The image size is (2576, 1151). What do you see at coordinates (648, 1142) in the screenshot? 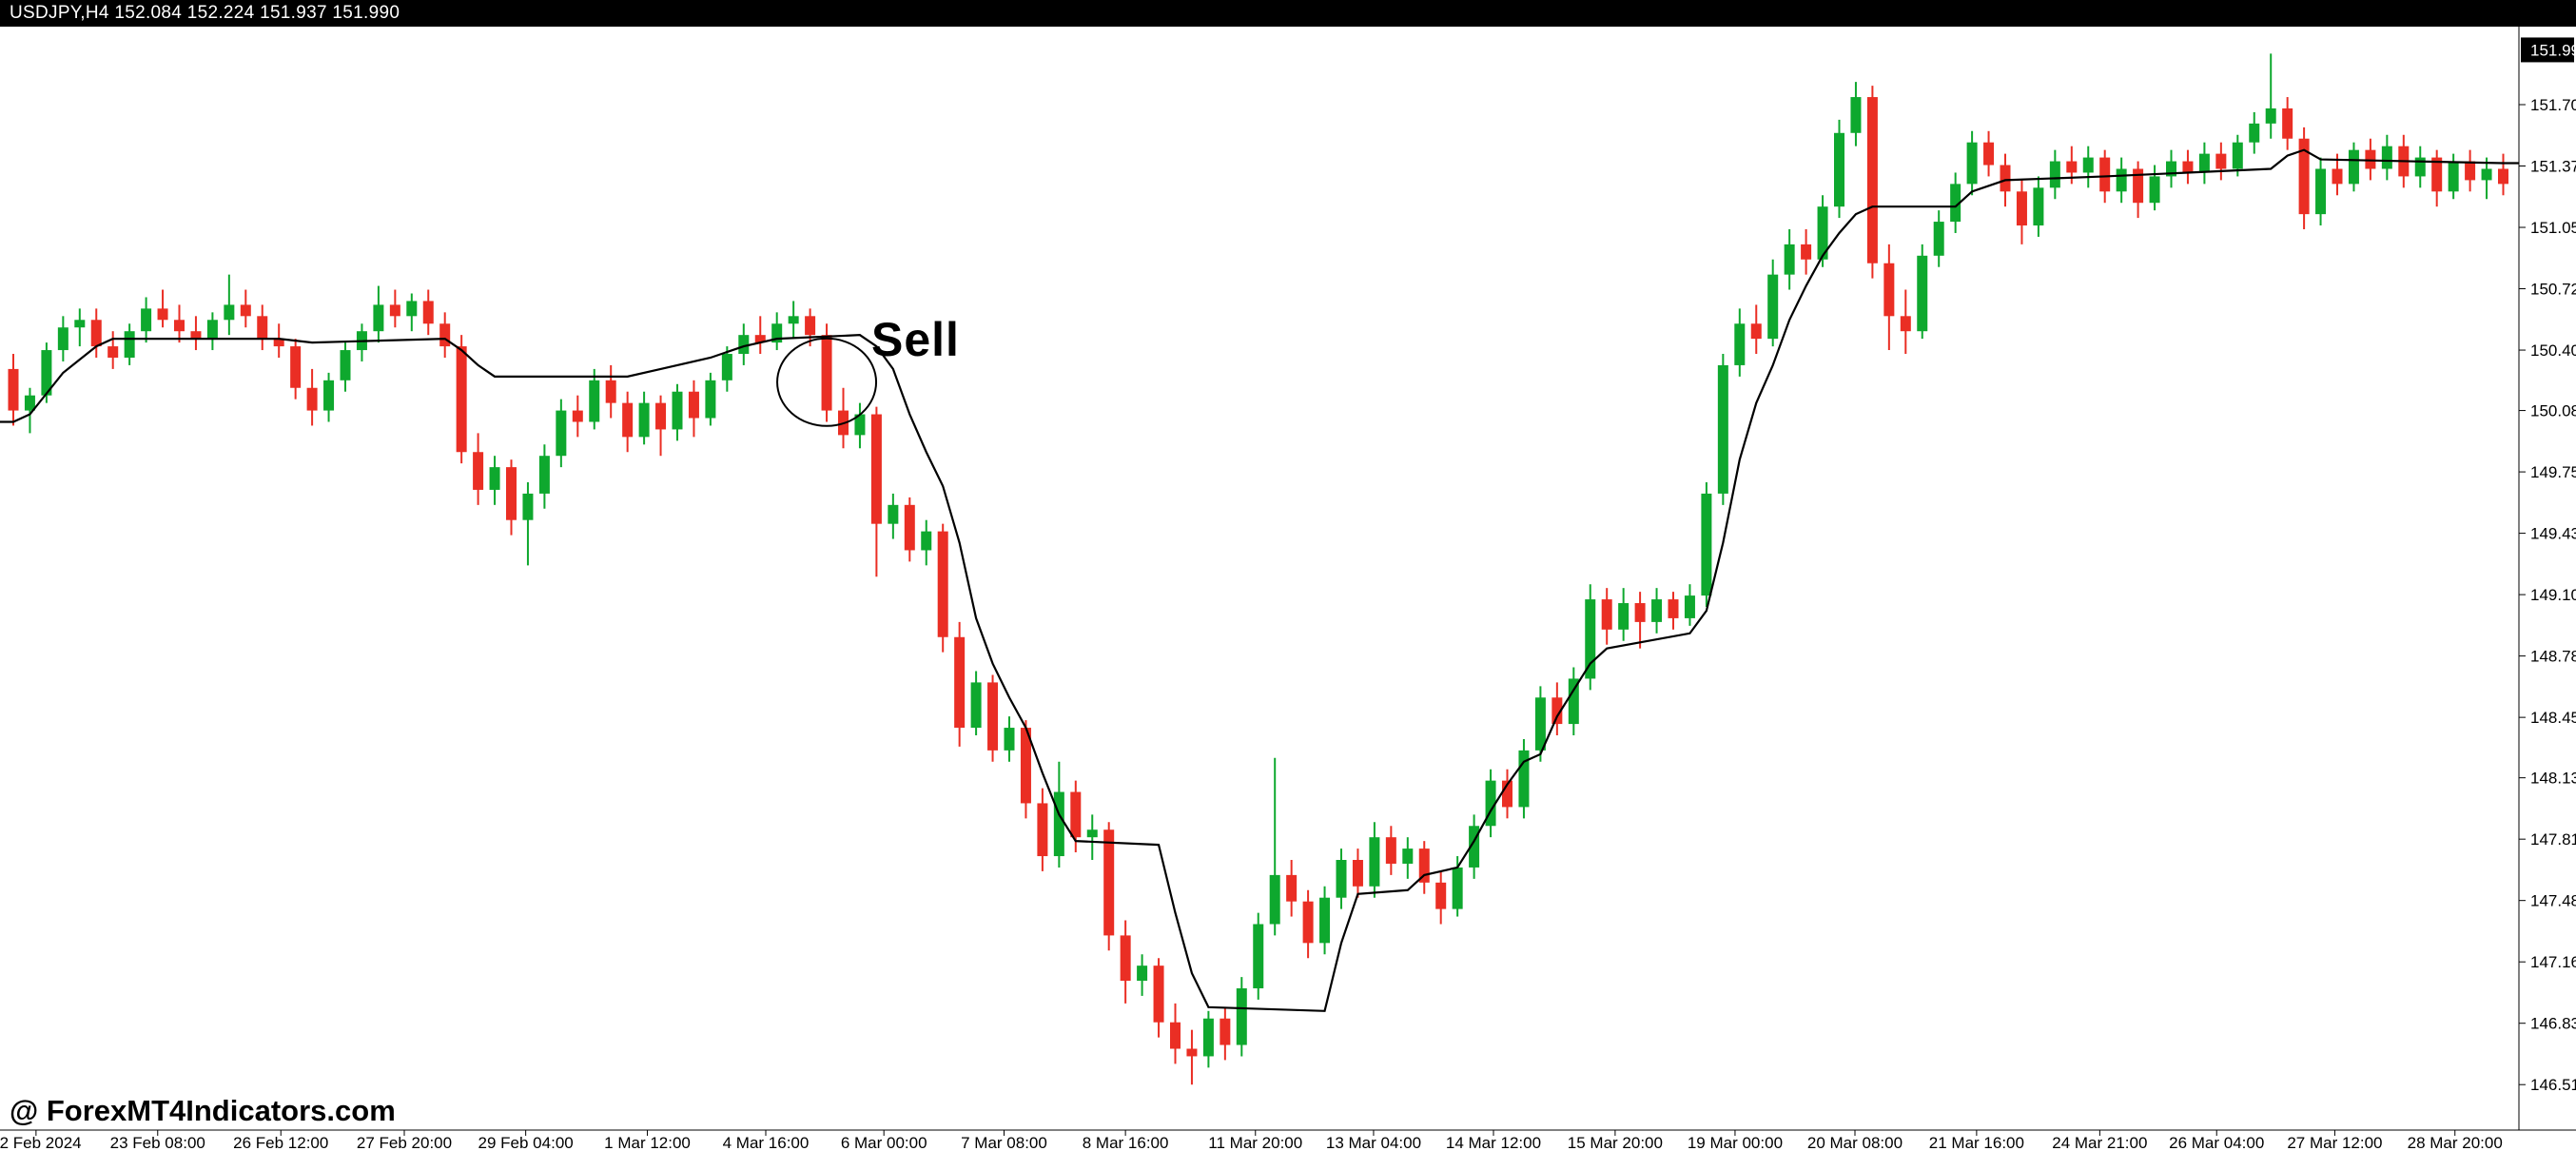
I see `time-axis-label: 1 Mar 12:00` at bounding box center [648, 1142].